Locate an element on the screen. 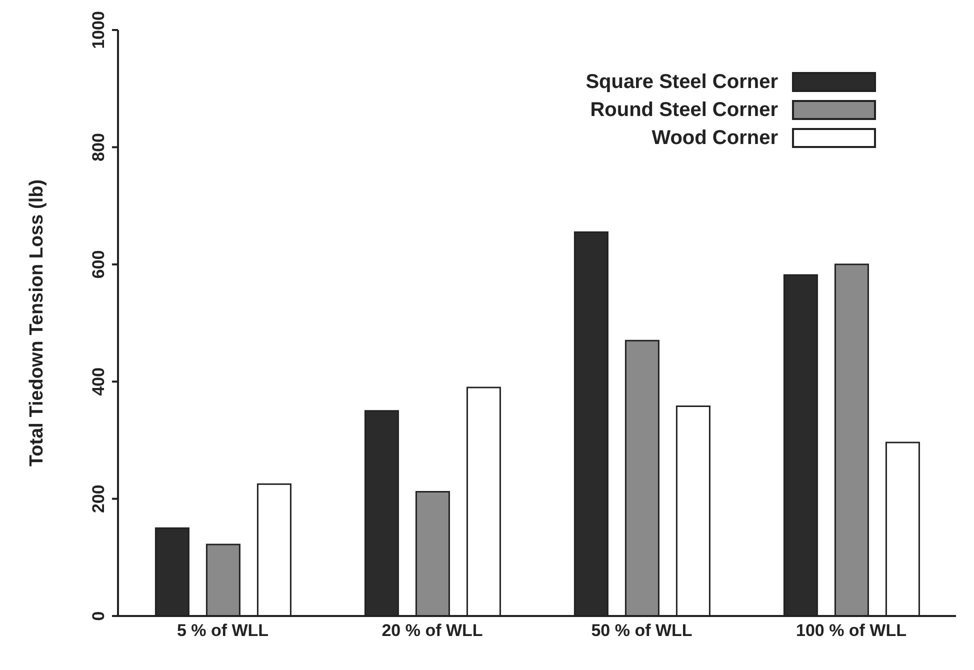  y-tick-label: 800 is located at coordinates (98, 147).